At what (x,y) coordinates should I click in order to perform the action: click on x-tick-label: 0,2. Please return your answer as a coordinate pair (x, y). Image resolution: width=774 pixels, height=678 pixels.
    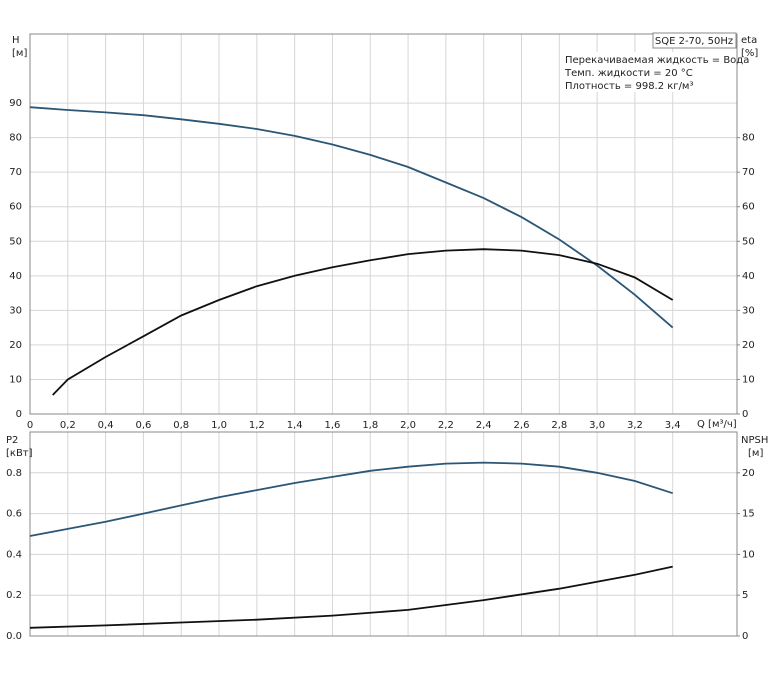
    Looking at the image, I should click on (68, 425).